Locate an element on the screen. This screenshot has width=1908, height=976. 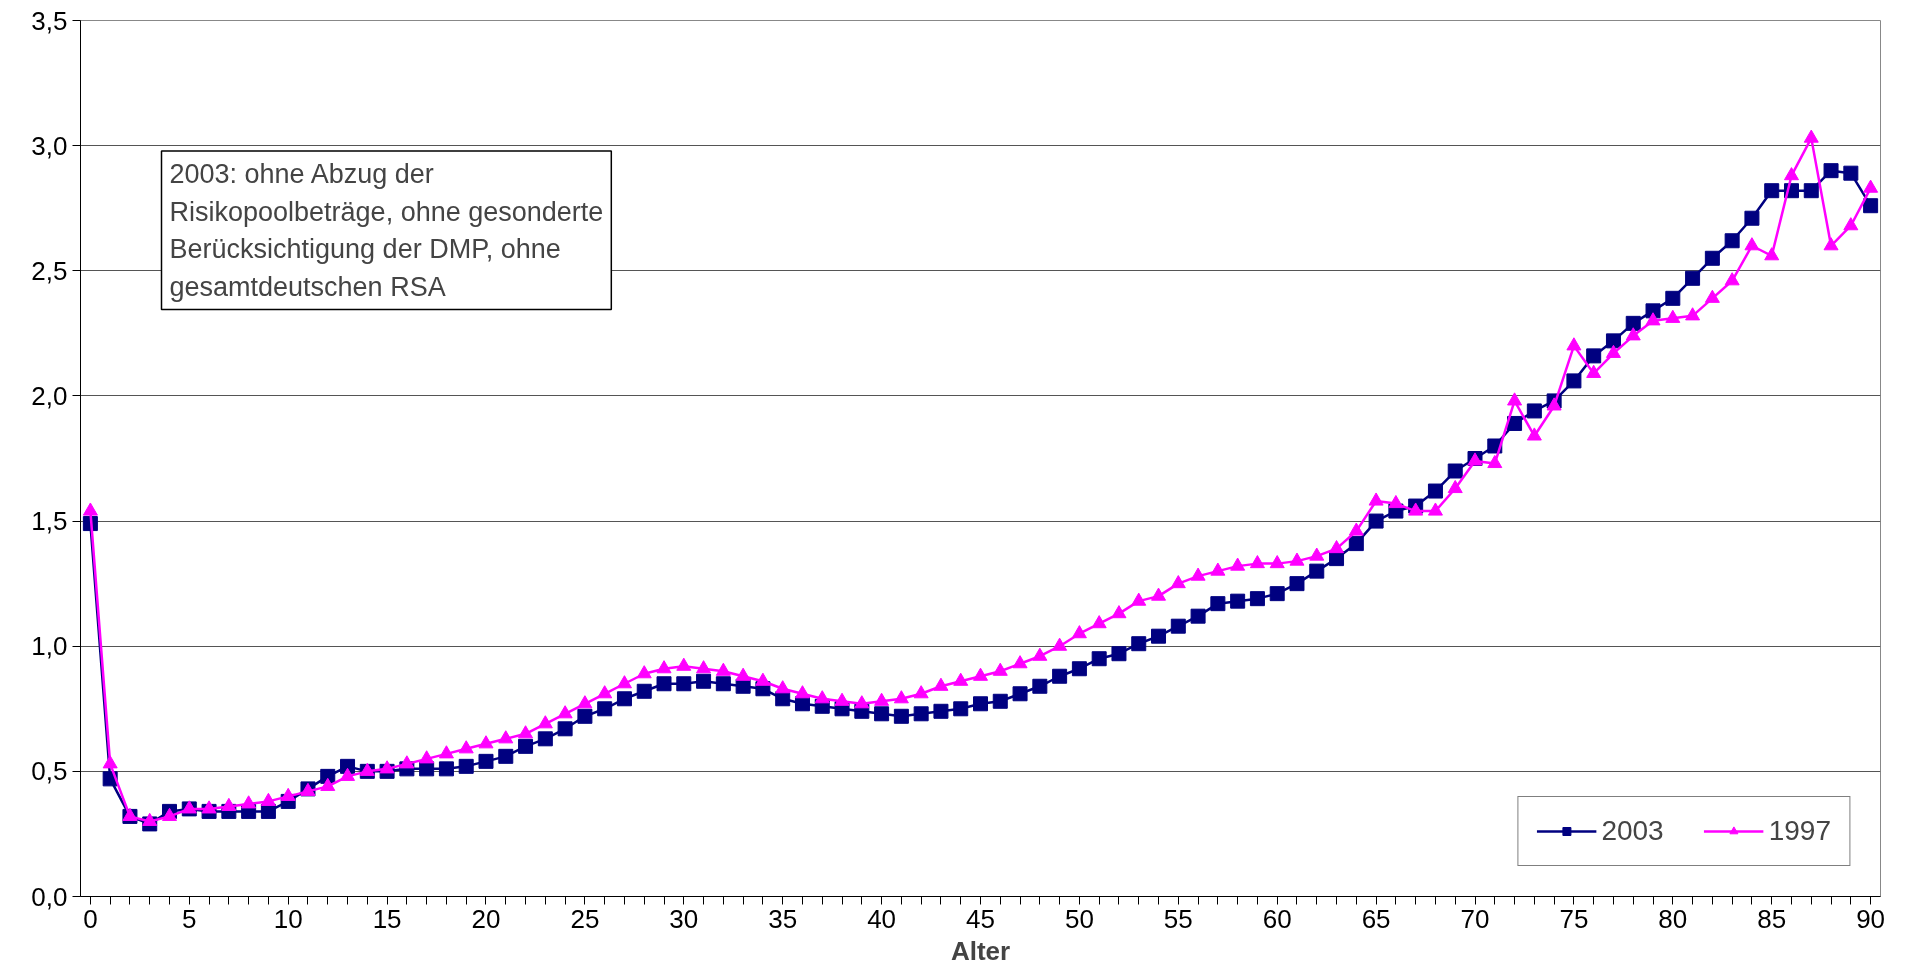
y-tick-label: 0,5 is located at coordinates (49, 771).